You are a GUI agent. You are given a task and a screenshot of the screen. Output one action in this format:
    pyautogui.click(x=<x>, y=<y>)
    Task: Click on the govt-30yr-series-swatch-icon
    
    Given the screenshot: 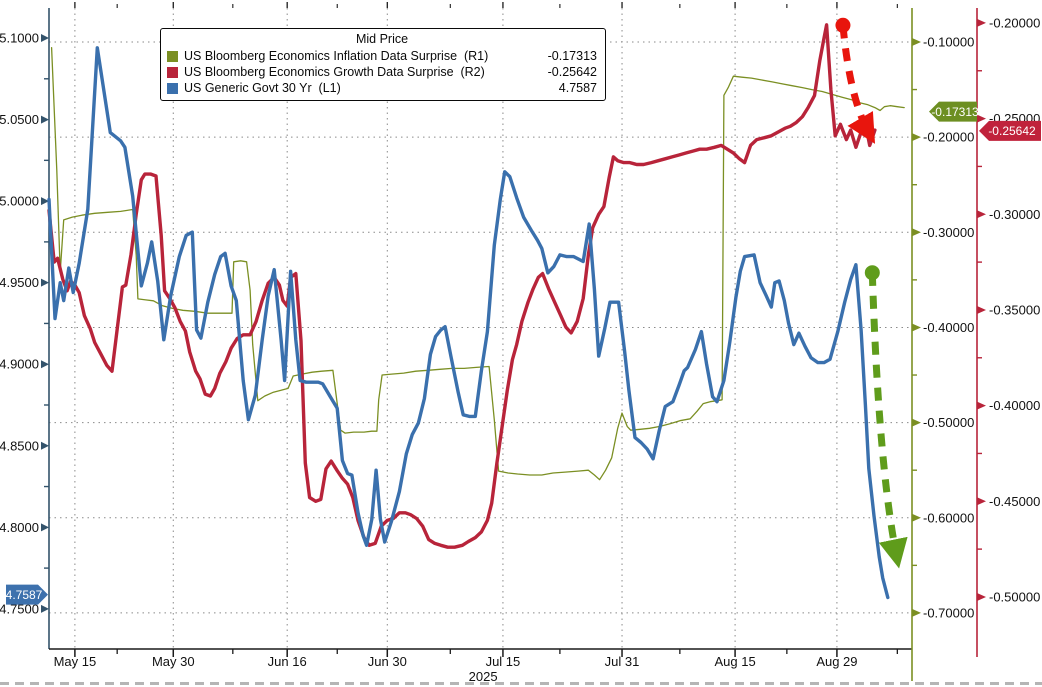 What is the action you would take?
    pyautogui.click(x=172, y=88)
    